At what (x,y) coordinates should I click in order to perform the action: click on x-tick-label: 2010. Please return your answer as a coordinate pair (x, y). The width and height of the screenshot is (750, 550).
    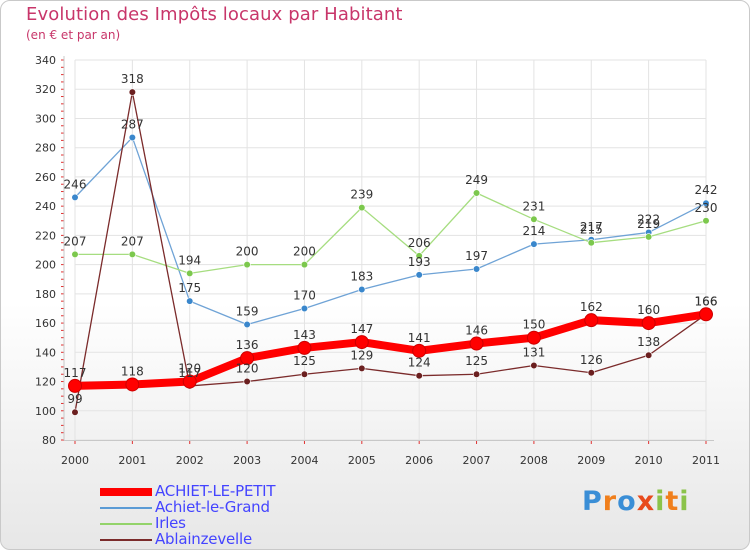
    Looking at the image, I should click on (649, 460).